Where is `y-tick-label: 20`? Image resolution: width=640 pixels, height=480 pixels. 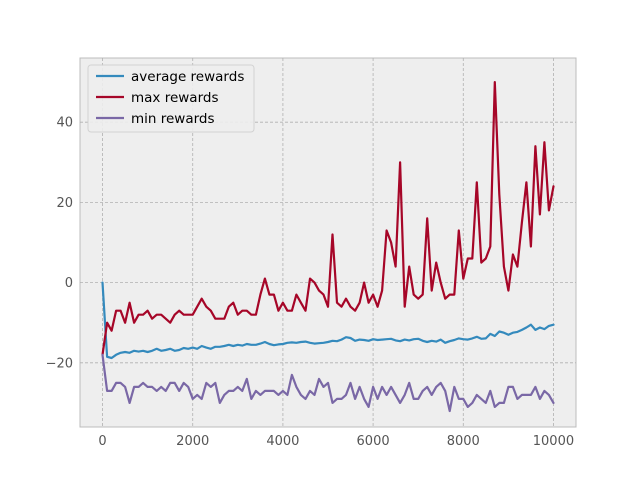 y-tick-label: 20 is located at coordinates (64, 203).